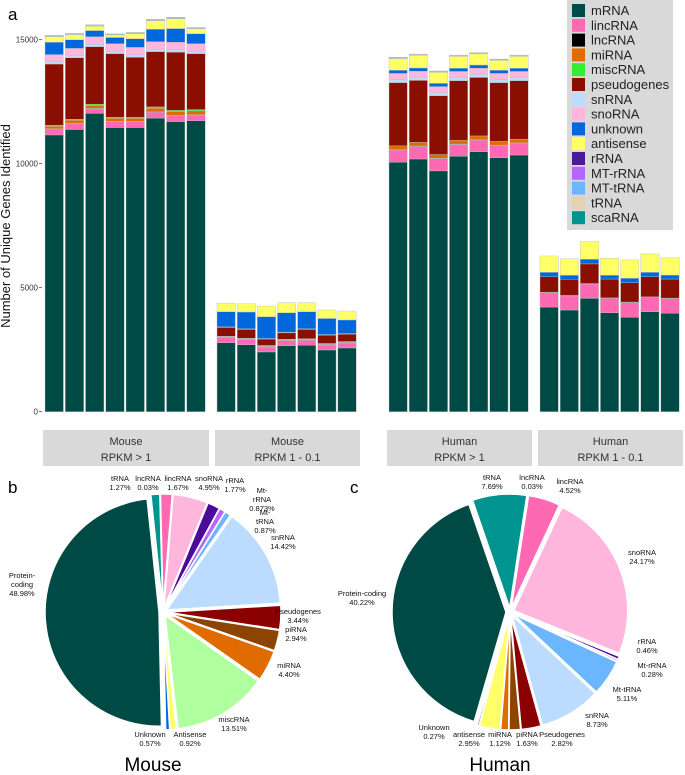 The height and width of the screenshot is (775, 685). I want to click on y-tick-label: 15000, so click(27, 40).